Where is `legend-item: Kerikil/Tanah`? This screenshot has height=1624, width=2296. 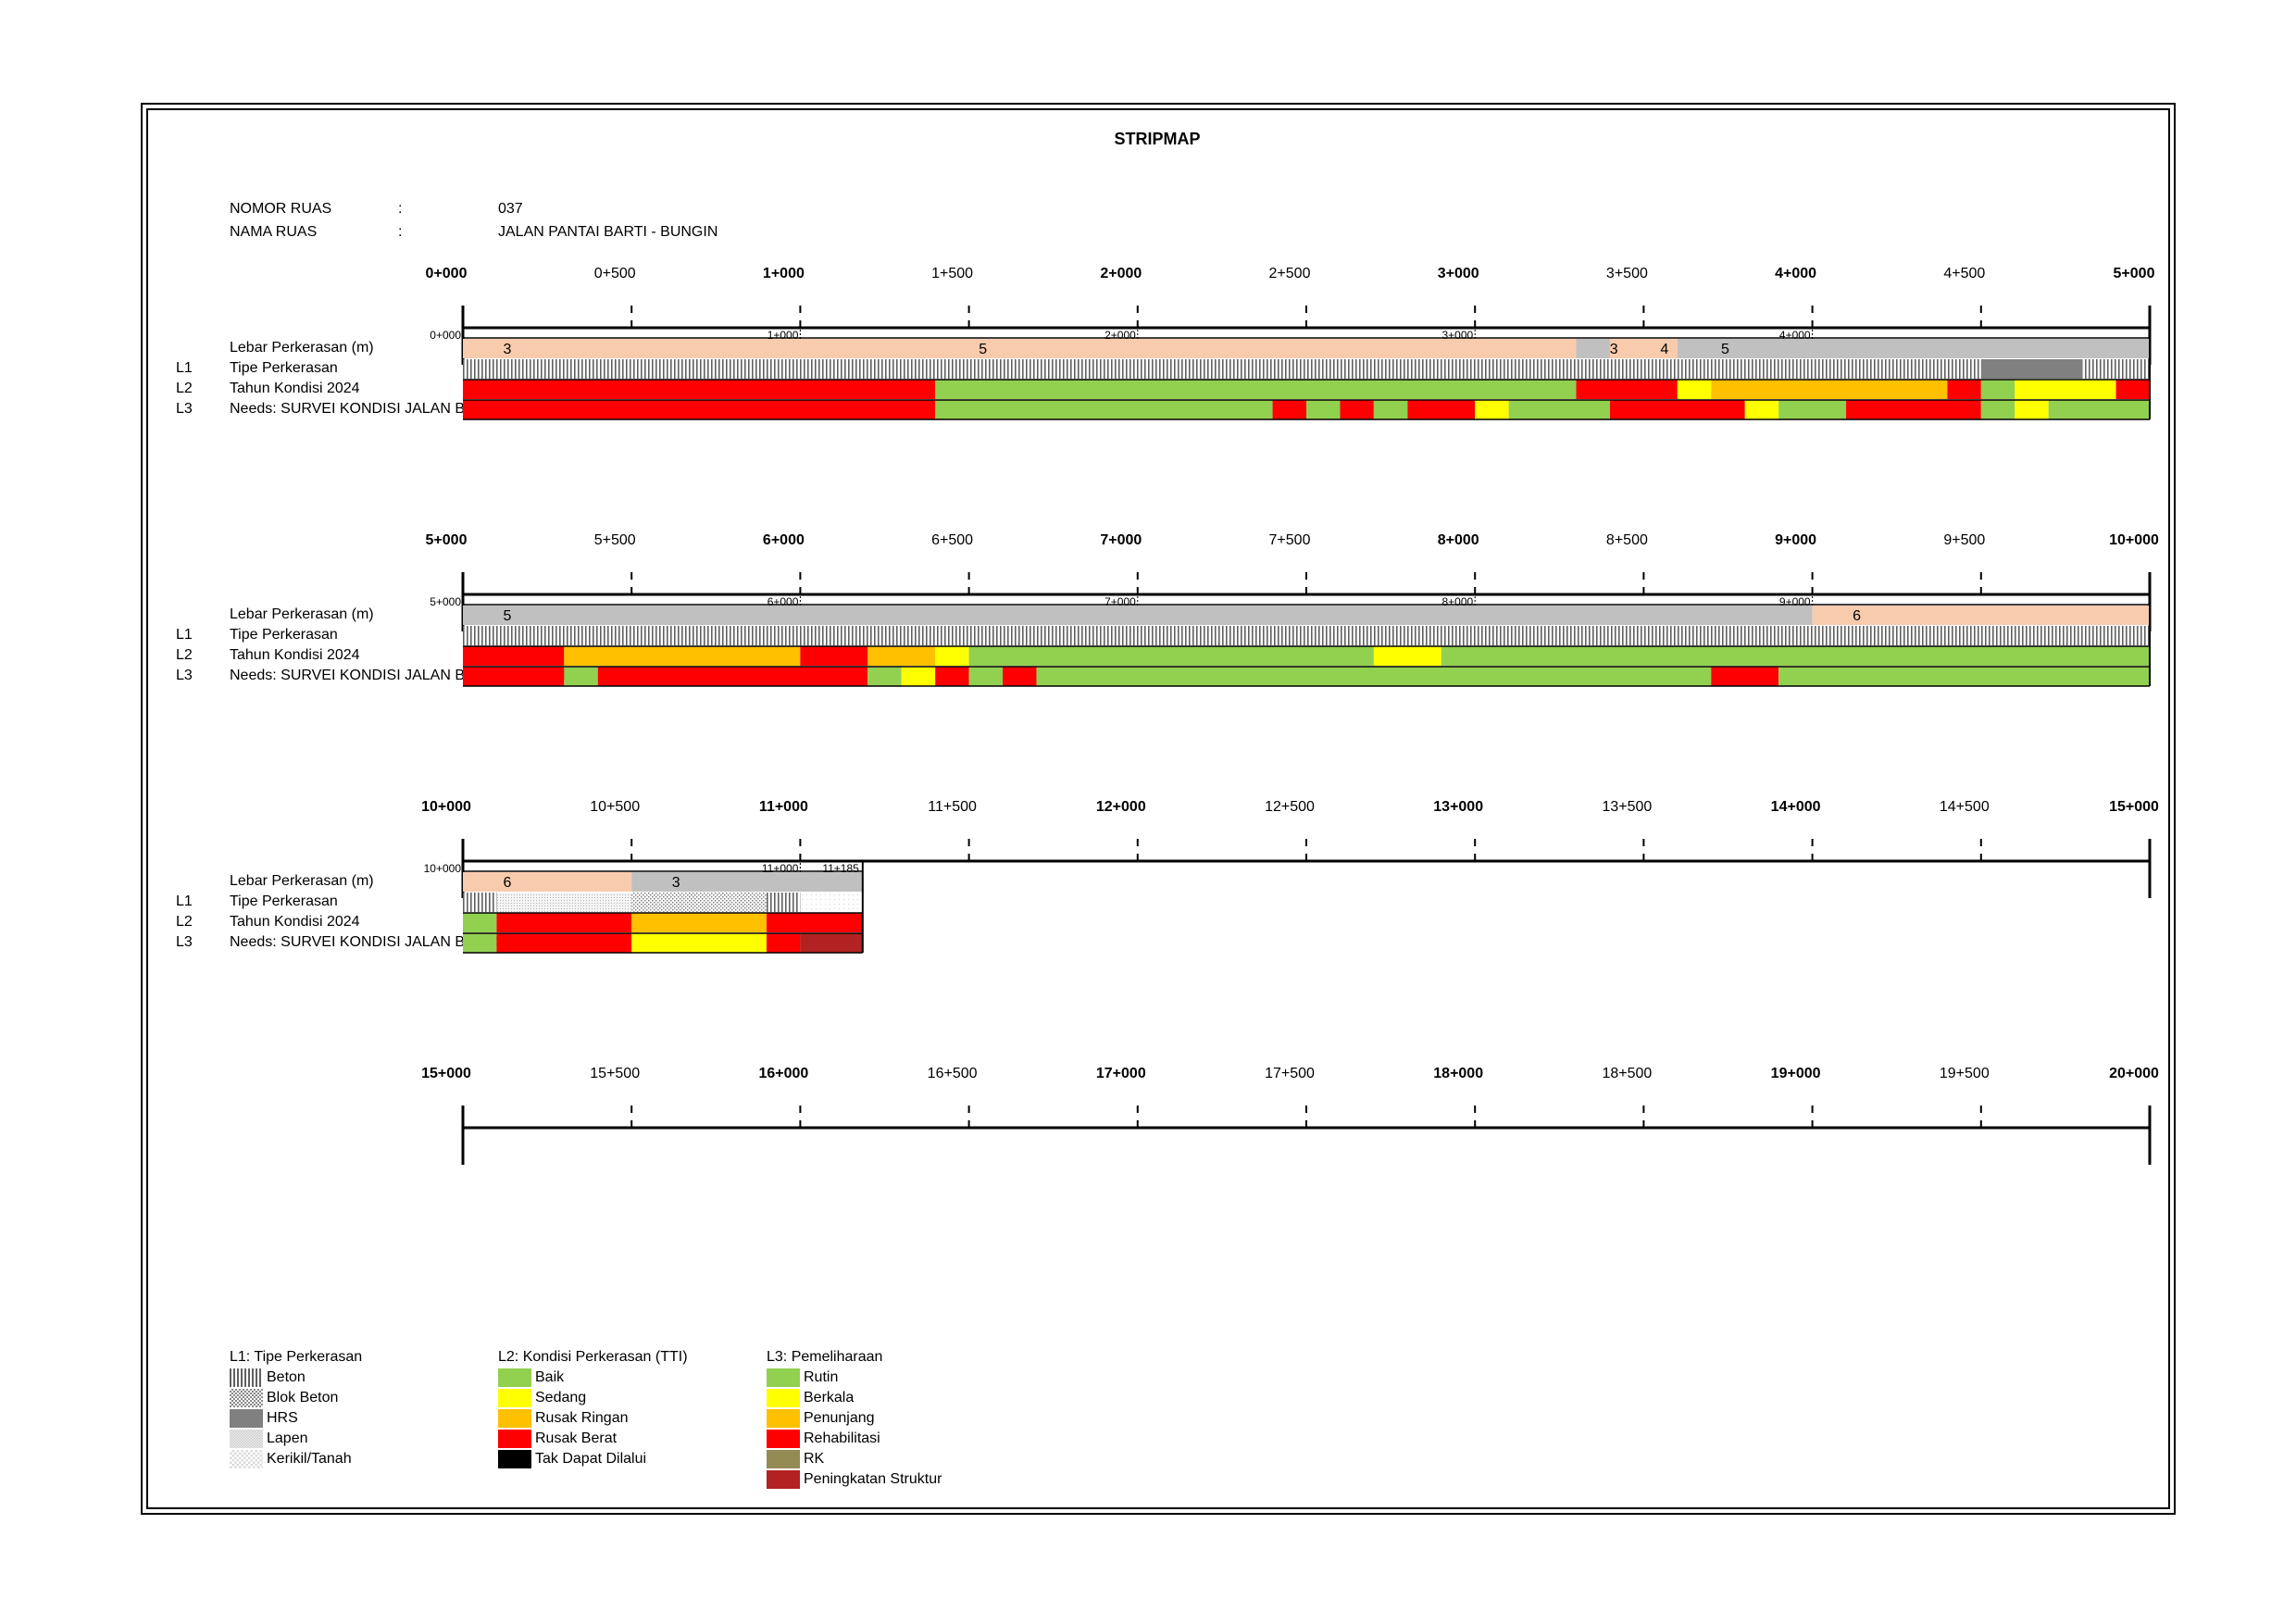 legend-item: Kerikil/Tanah is located at coordinates (296, 1459).